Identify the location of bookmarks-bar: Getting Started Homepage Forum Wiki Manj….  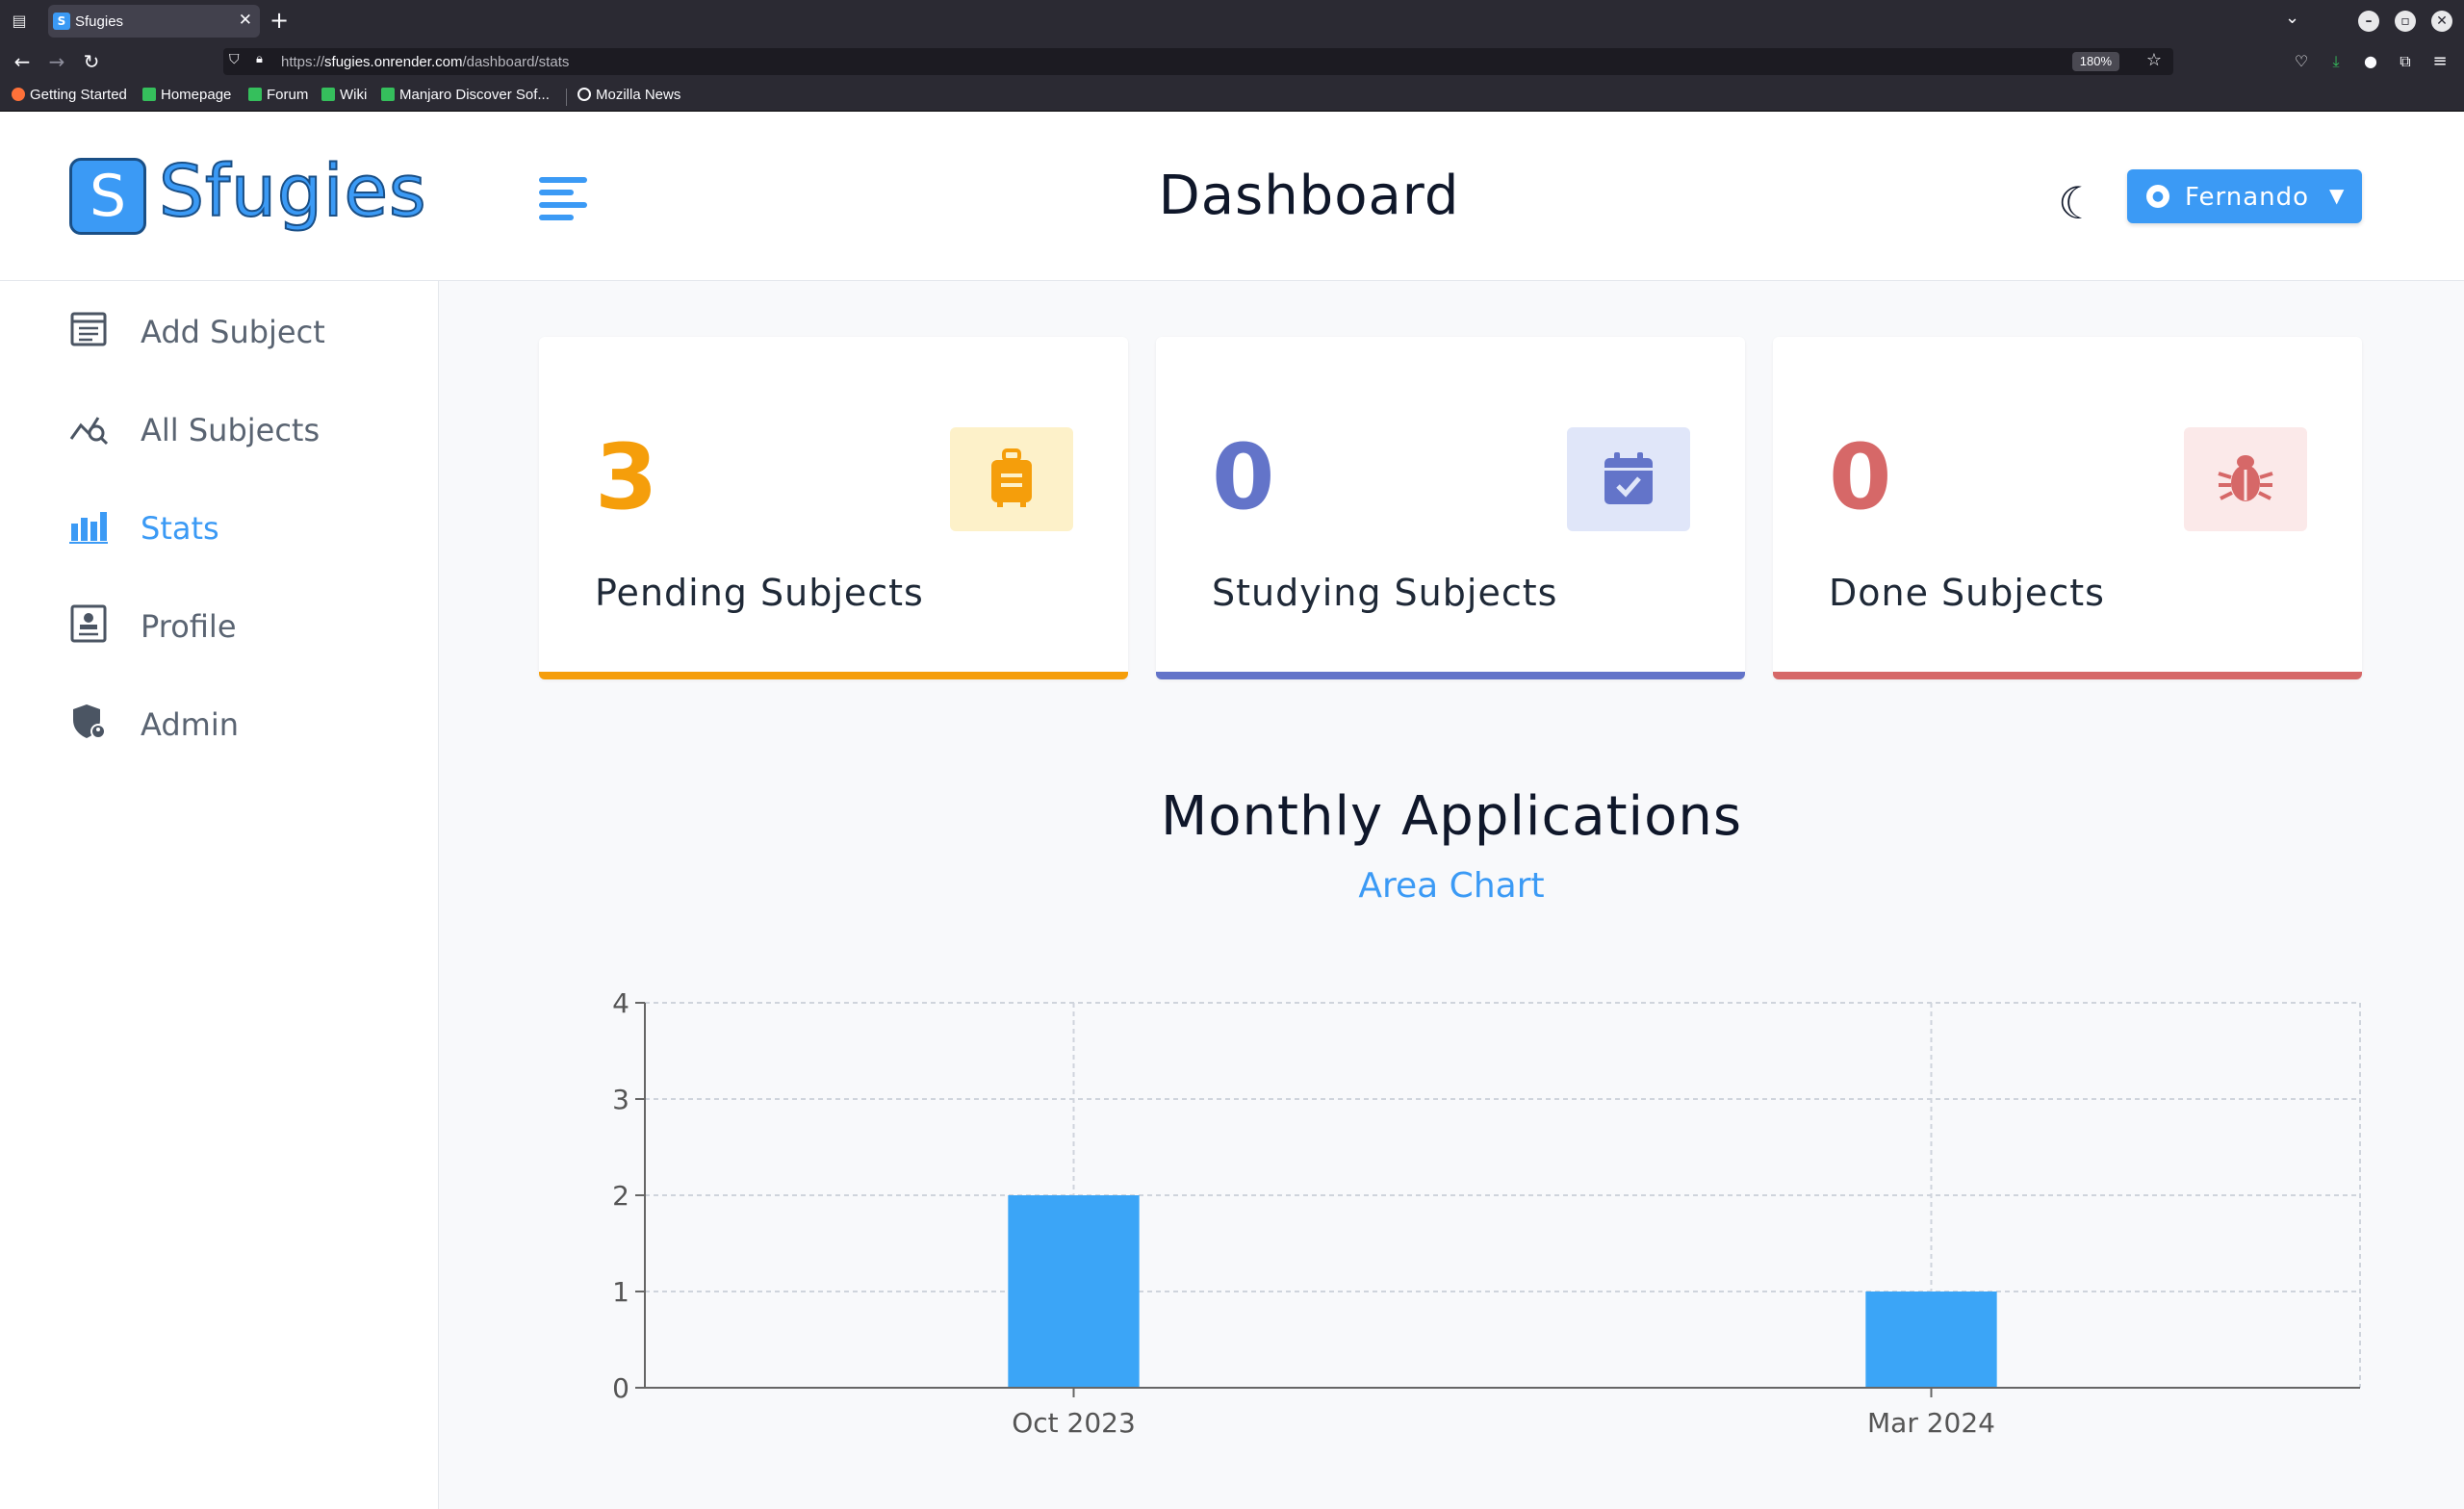
(1232, 96).